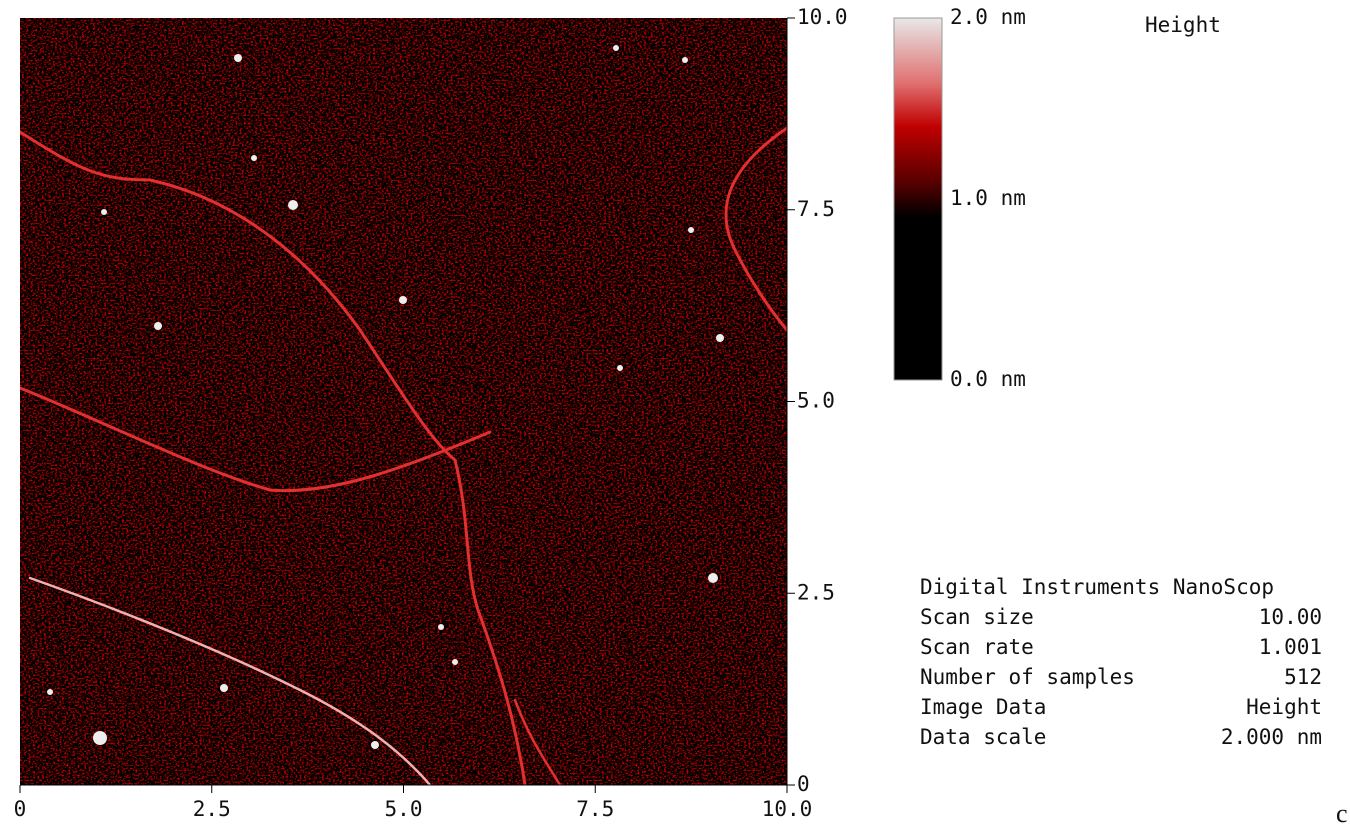 The width and height of the screenshot is (1350, 832). Describe the element at coordinates (212, 809) in the screenshot. I see `x-tick-label: 2.5` at that location.